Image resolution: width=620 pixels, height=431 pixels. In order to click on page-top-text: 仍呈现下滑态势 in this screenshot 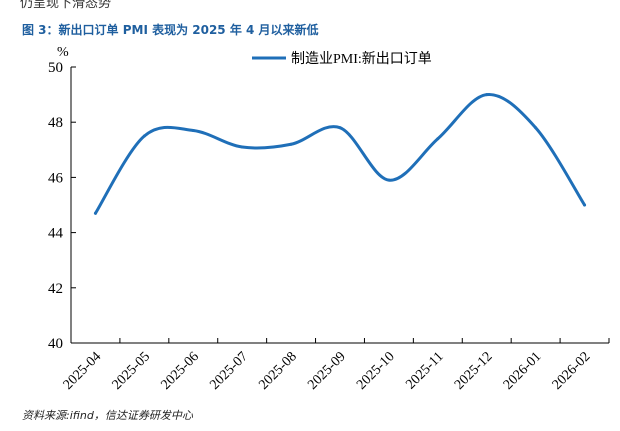, I will do `click(66, 5)`.